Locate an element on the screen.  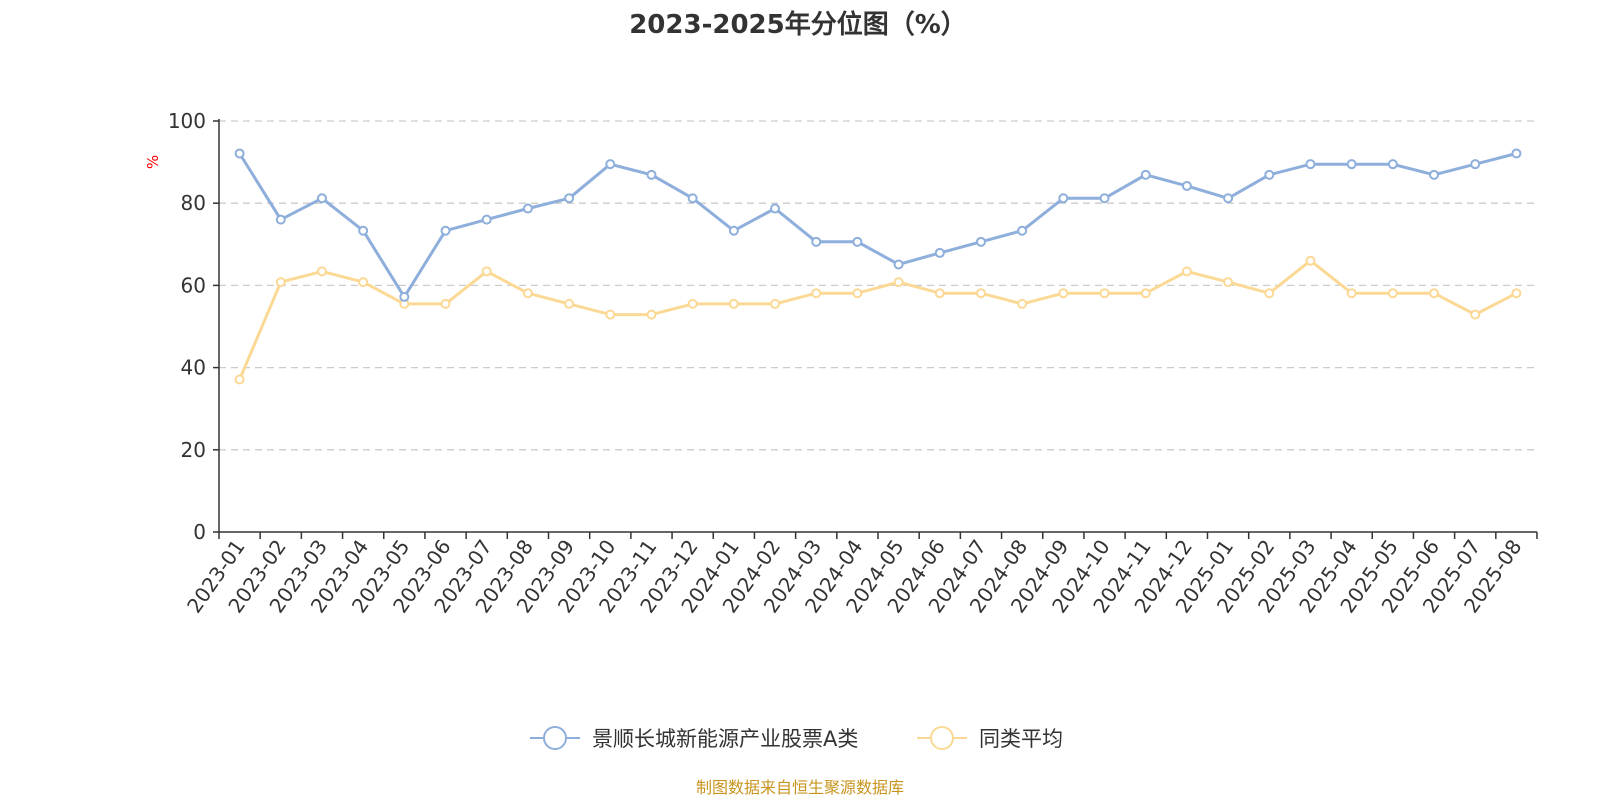
y-tick-label: 20 is located at coordinates (193, 450).